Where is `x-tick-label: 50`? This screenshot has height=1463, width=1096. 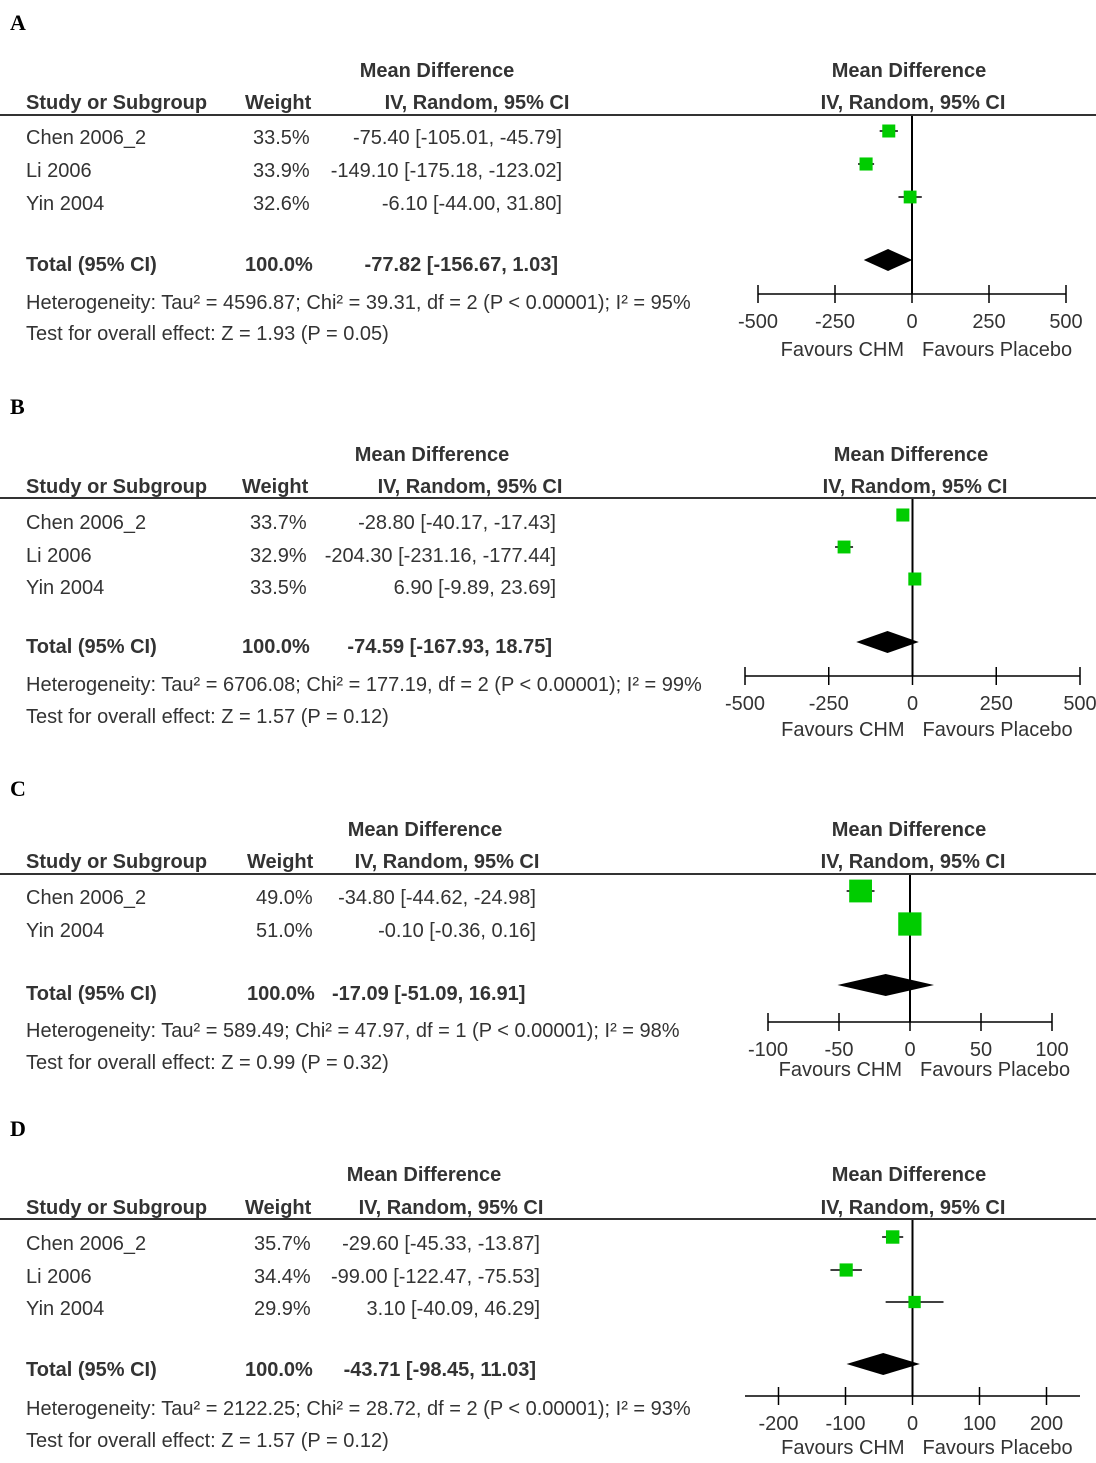
x-tick-label: 50 is located at coordinates (981, 1050).